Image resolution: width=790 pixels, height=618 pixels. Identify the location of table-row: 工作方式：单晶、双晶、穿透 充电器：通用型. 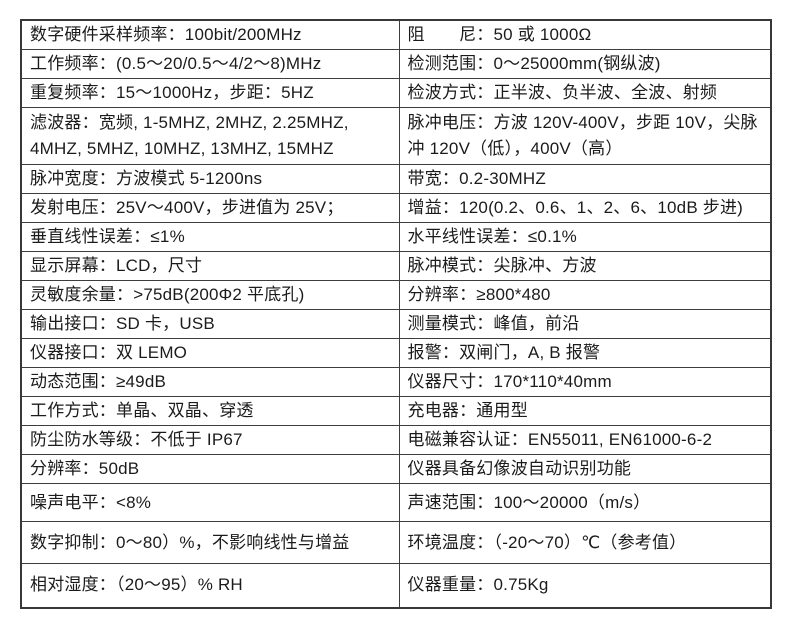
(396, 411).